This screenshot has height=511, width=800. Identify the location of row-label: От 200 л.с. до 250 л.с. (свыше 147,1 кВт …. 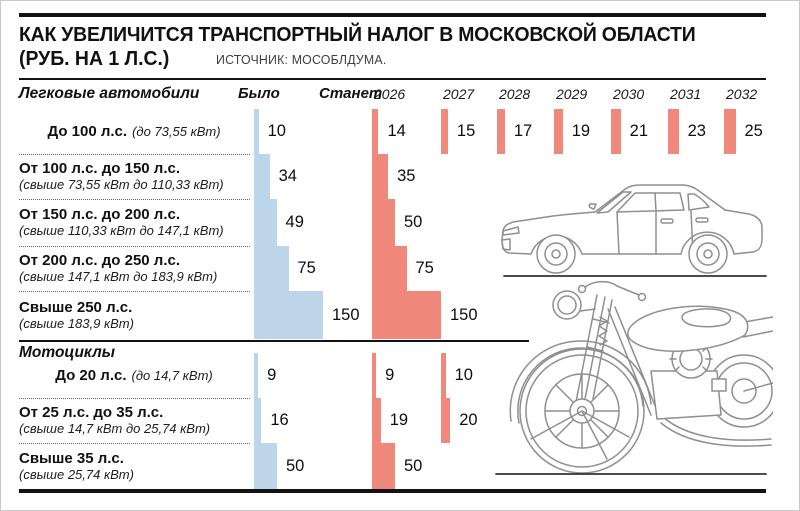
(134, 268).